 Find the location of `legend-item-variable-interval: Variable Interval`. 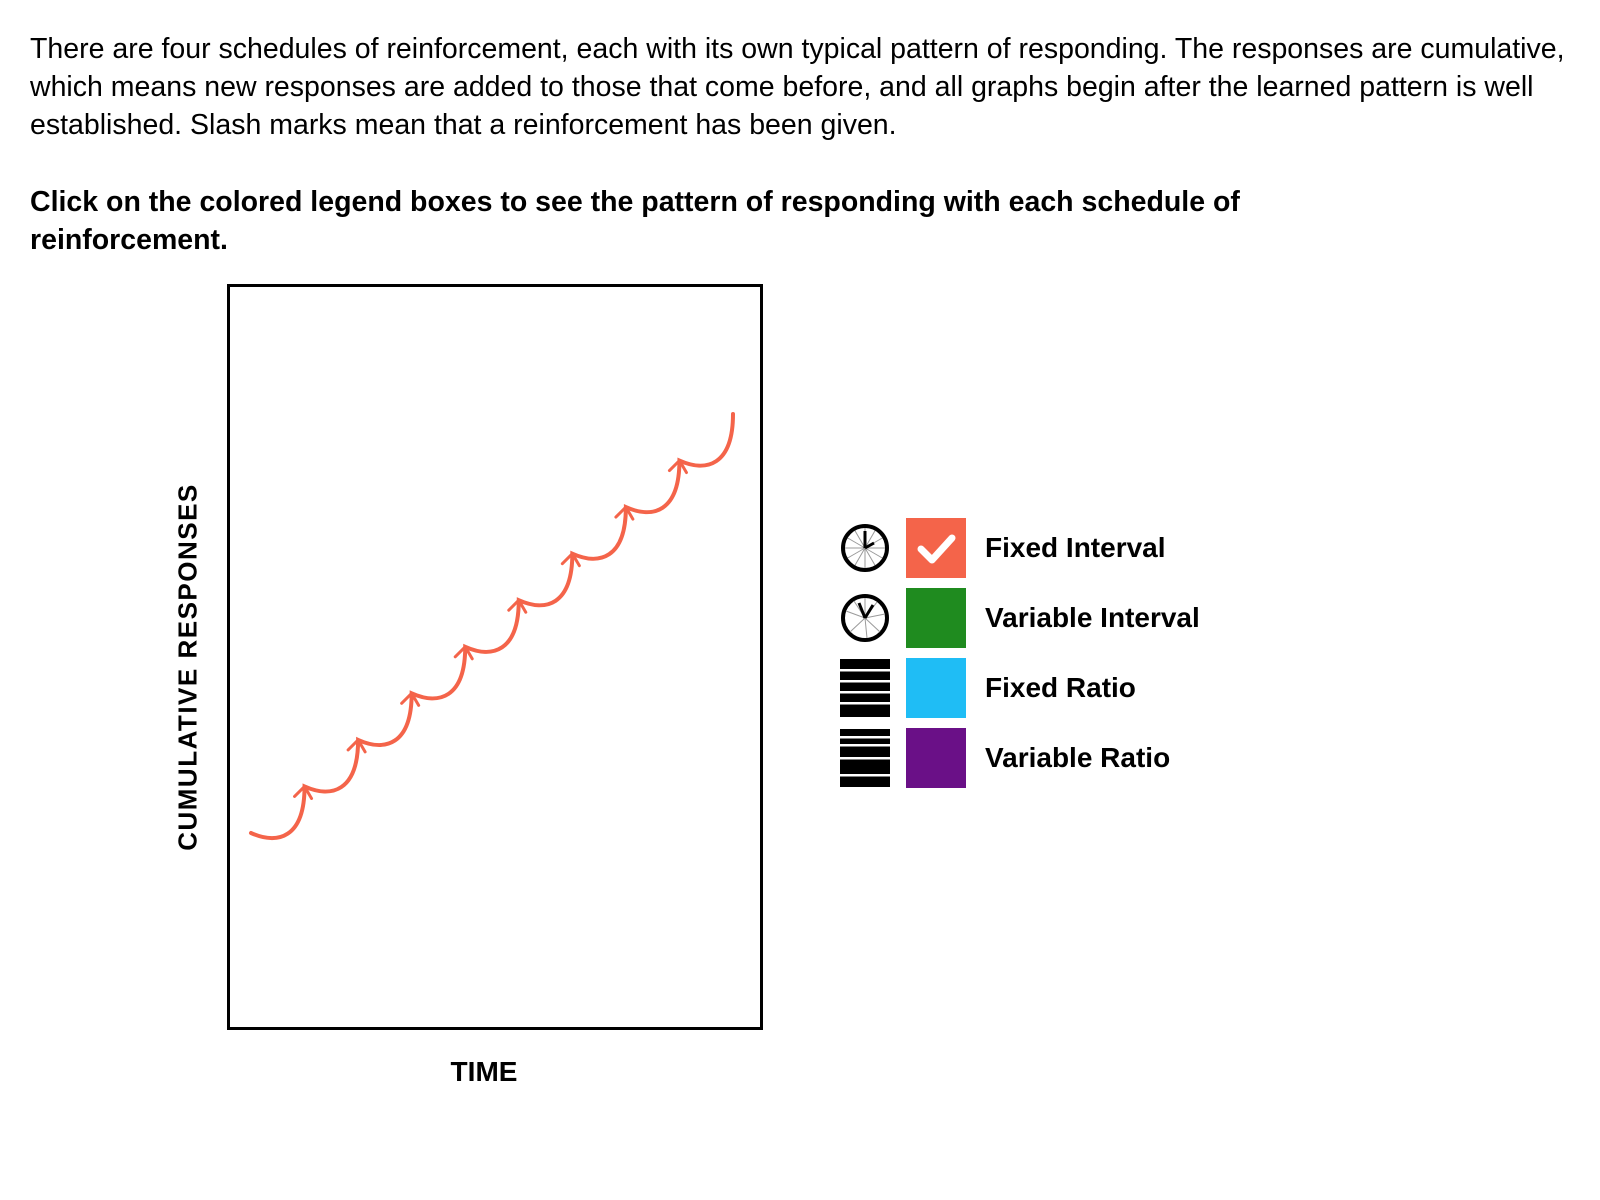

legend-item-variable-interval: Variable Interval is located at coordinates (1040, 618).